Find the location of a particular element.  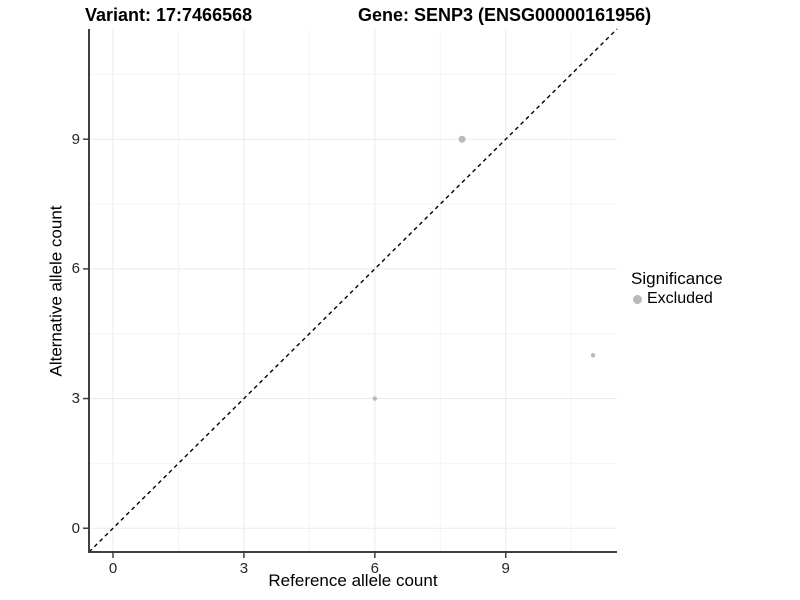

legend-title: Significance is located at coordinates (677, 278).